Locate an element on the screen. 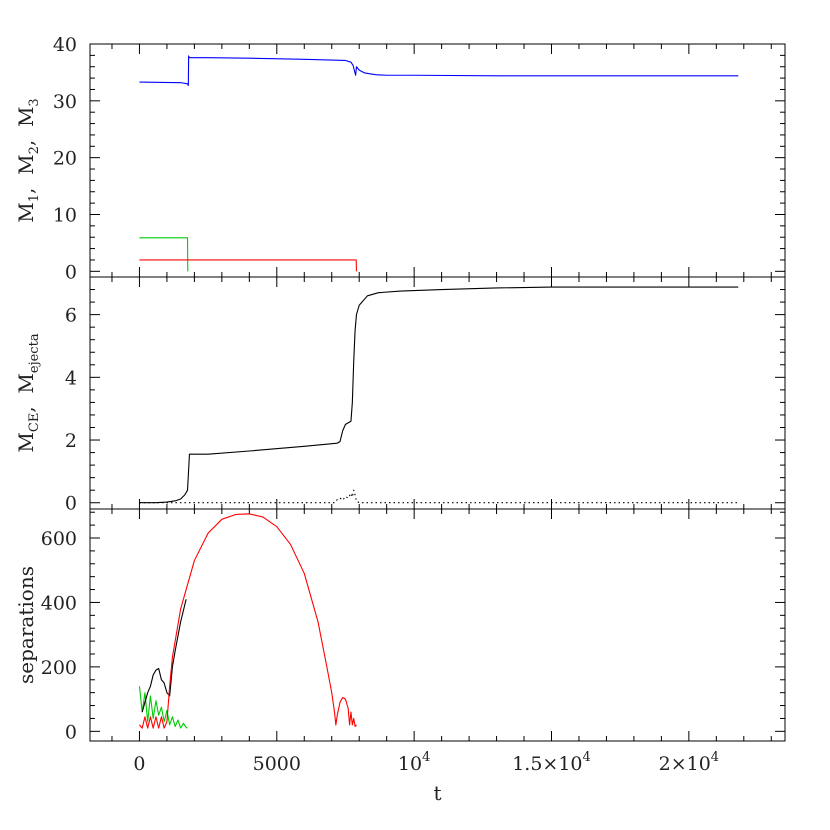 This screenshot has height=830, width=830. y-axis-label-subscript: 1 is located at coordinates (34, 198).